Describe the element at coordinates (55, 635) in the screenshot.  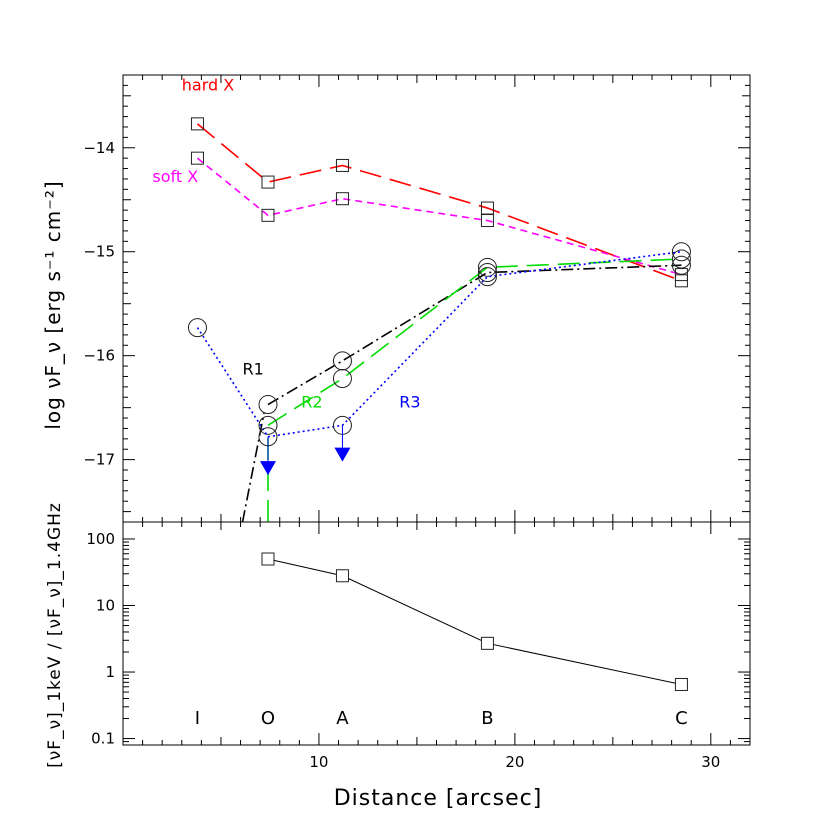
I see `bottom-y-axis-title: [νF_ν]_1keV / [νF_ν]_1.4GHz` at that location.